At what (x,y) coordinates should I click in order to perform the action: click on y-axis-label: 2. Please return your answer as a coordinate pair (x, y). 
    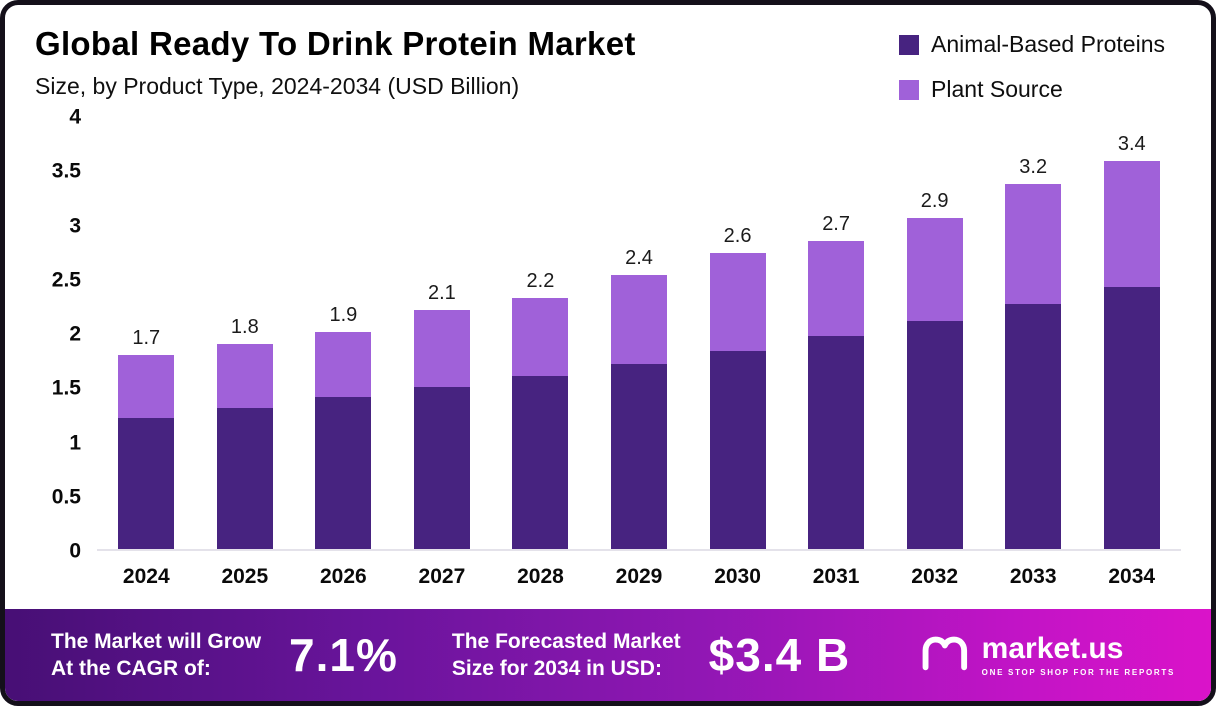
    Looking at the image, I should click on (75, 334).